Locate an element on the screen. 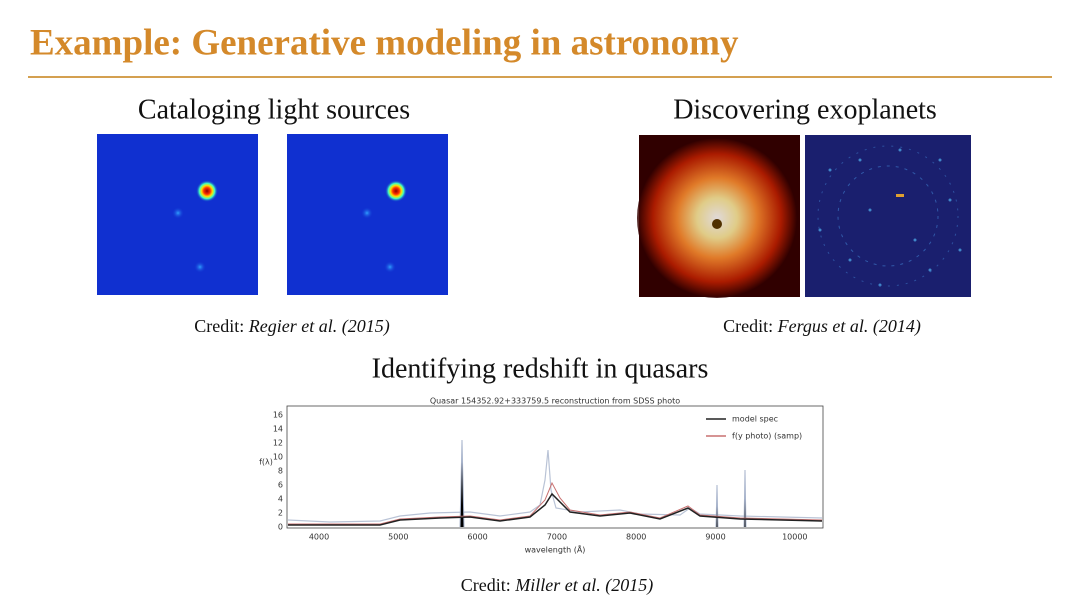 The width and height of the screenshot is (1080, 607). residual-image is located at coordinates (888, 216).